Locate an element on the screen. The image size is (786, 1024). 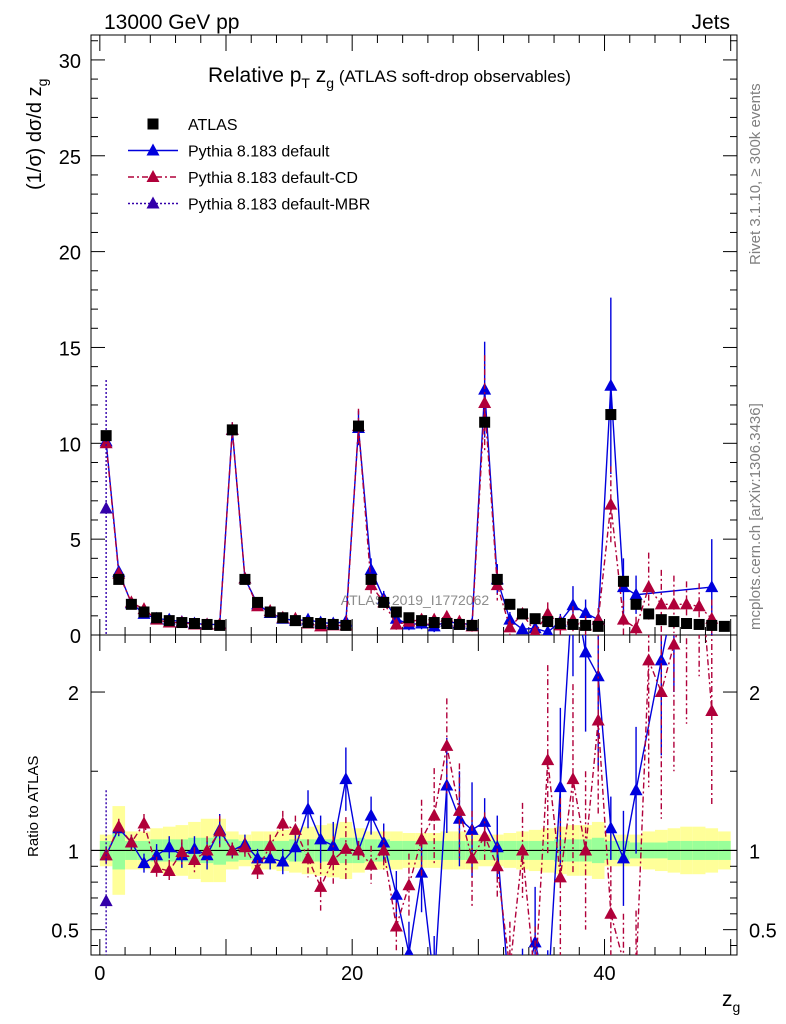
y-axis-label: (1/σ) dσ/d zg is located at coordinates (37, 134).